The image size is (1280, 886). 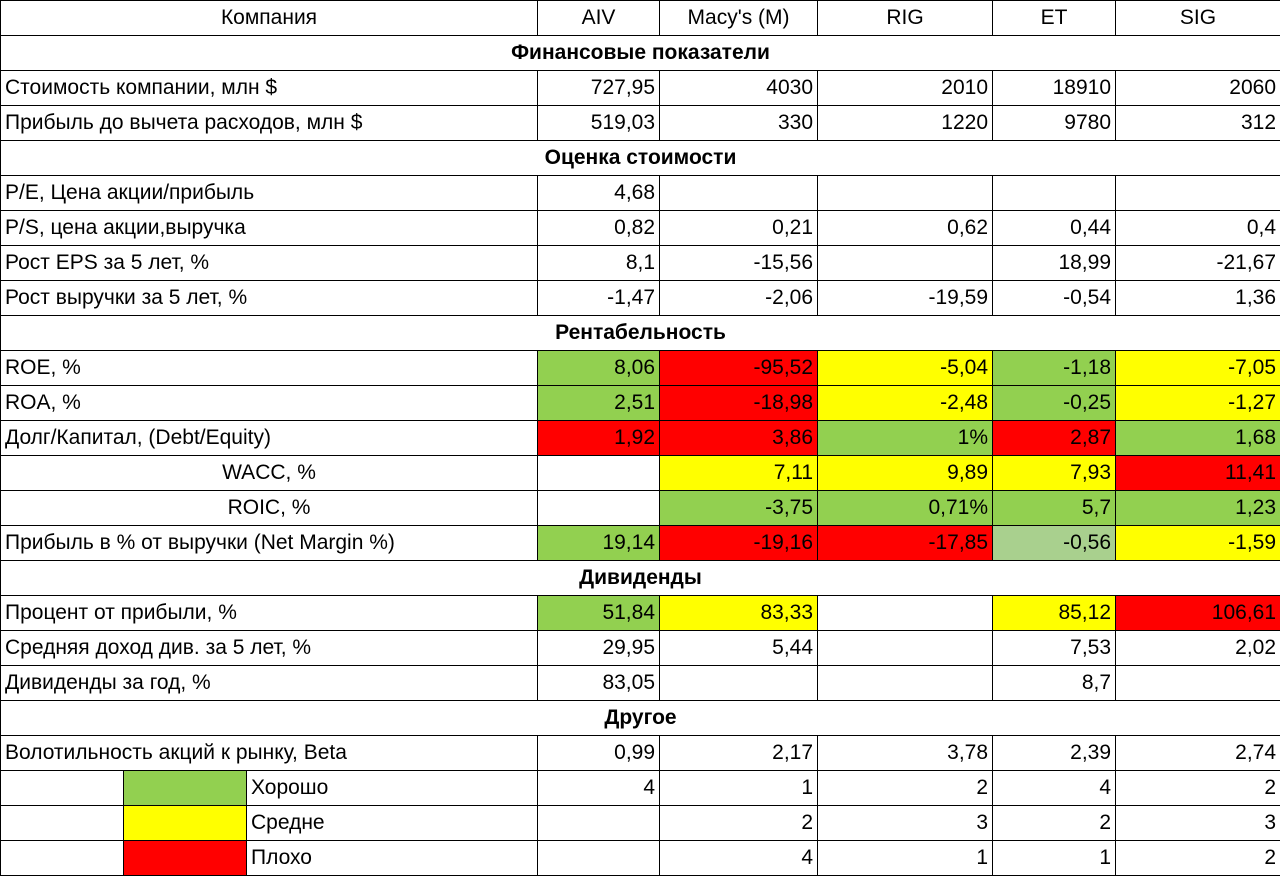 What do you see at coordinates (269, 123) in the screenshot?
I see `row-label: Прибыль до вычета расходов, млн $` at bounding box center [269, 123].